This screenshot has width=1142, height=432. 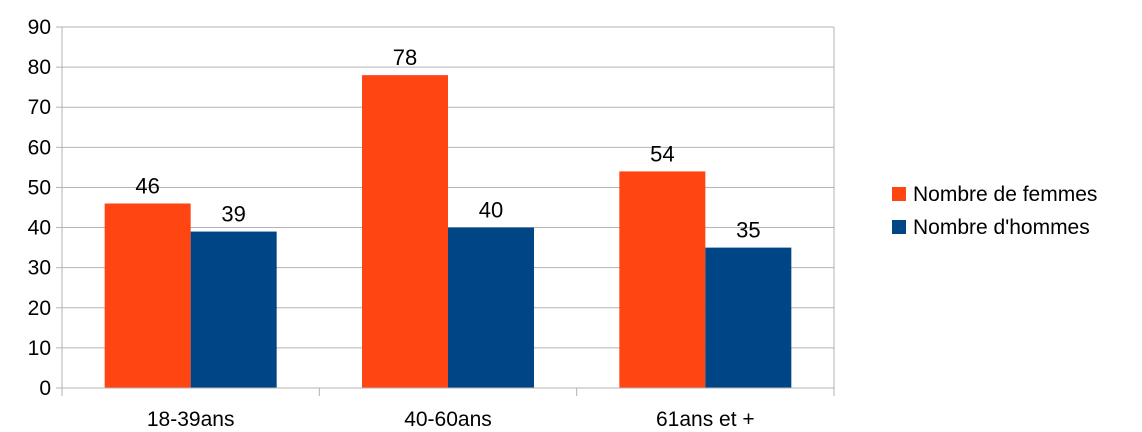 I want to click on data-label: 40, so click(x=491, y=210).